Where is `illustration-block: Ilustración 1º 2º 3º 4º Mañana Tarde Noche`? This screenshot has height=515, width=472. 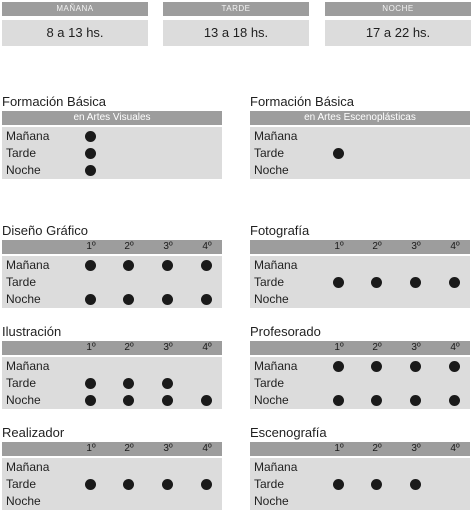 illustration-block: Ilustración 1º 2º 3º 4º Mañana Tarde Noche is located at coordinates (112, 366).